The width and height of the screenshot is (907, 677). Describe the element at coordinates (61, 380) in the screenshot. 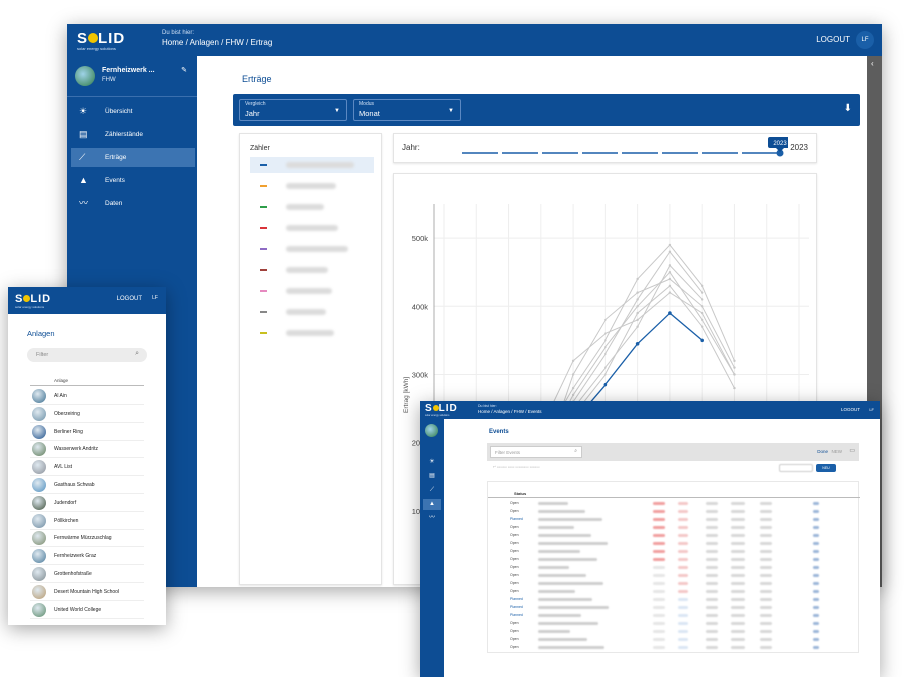

I see `column-header-anlage: Anlage` at that location.